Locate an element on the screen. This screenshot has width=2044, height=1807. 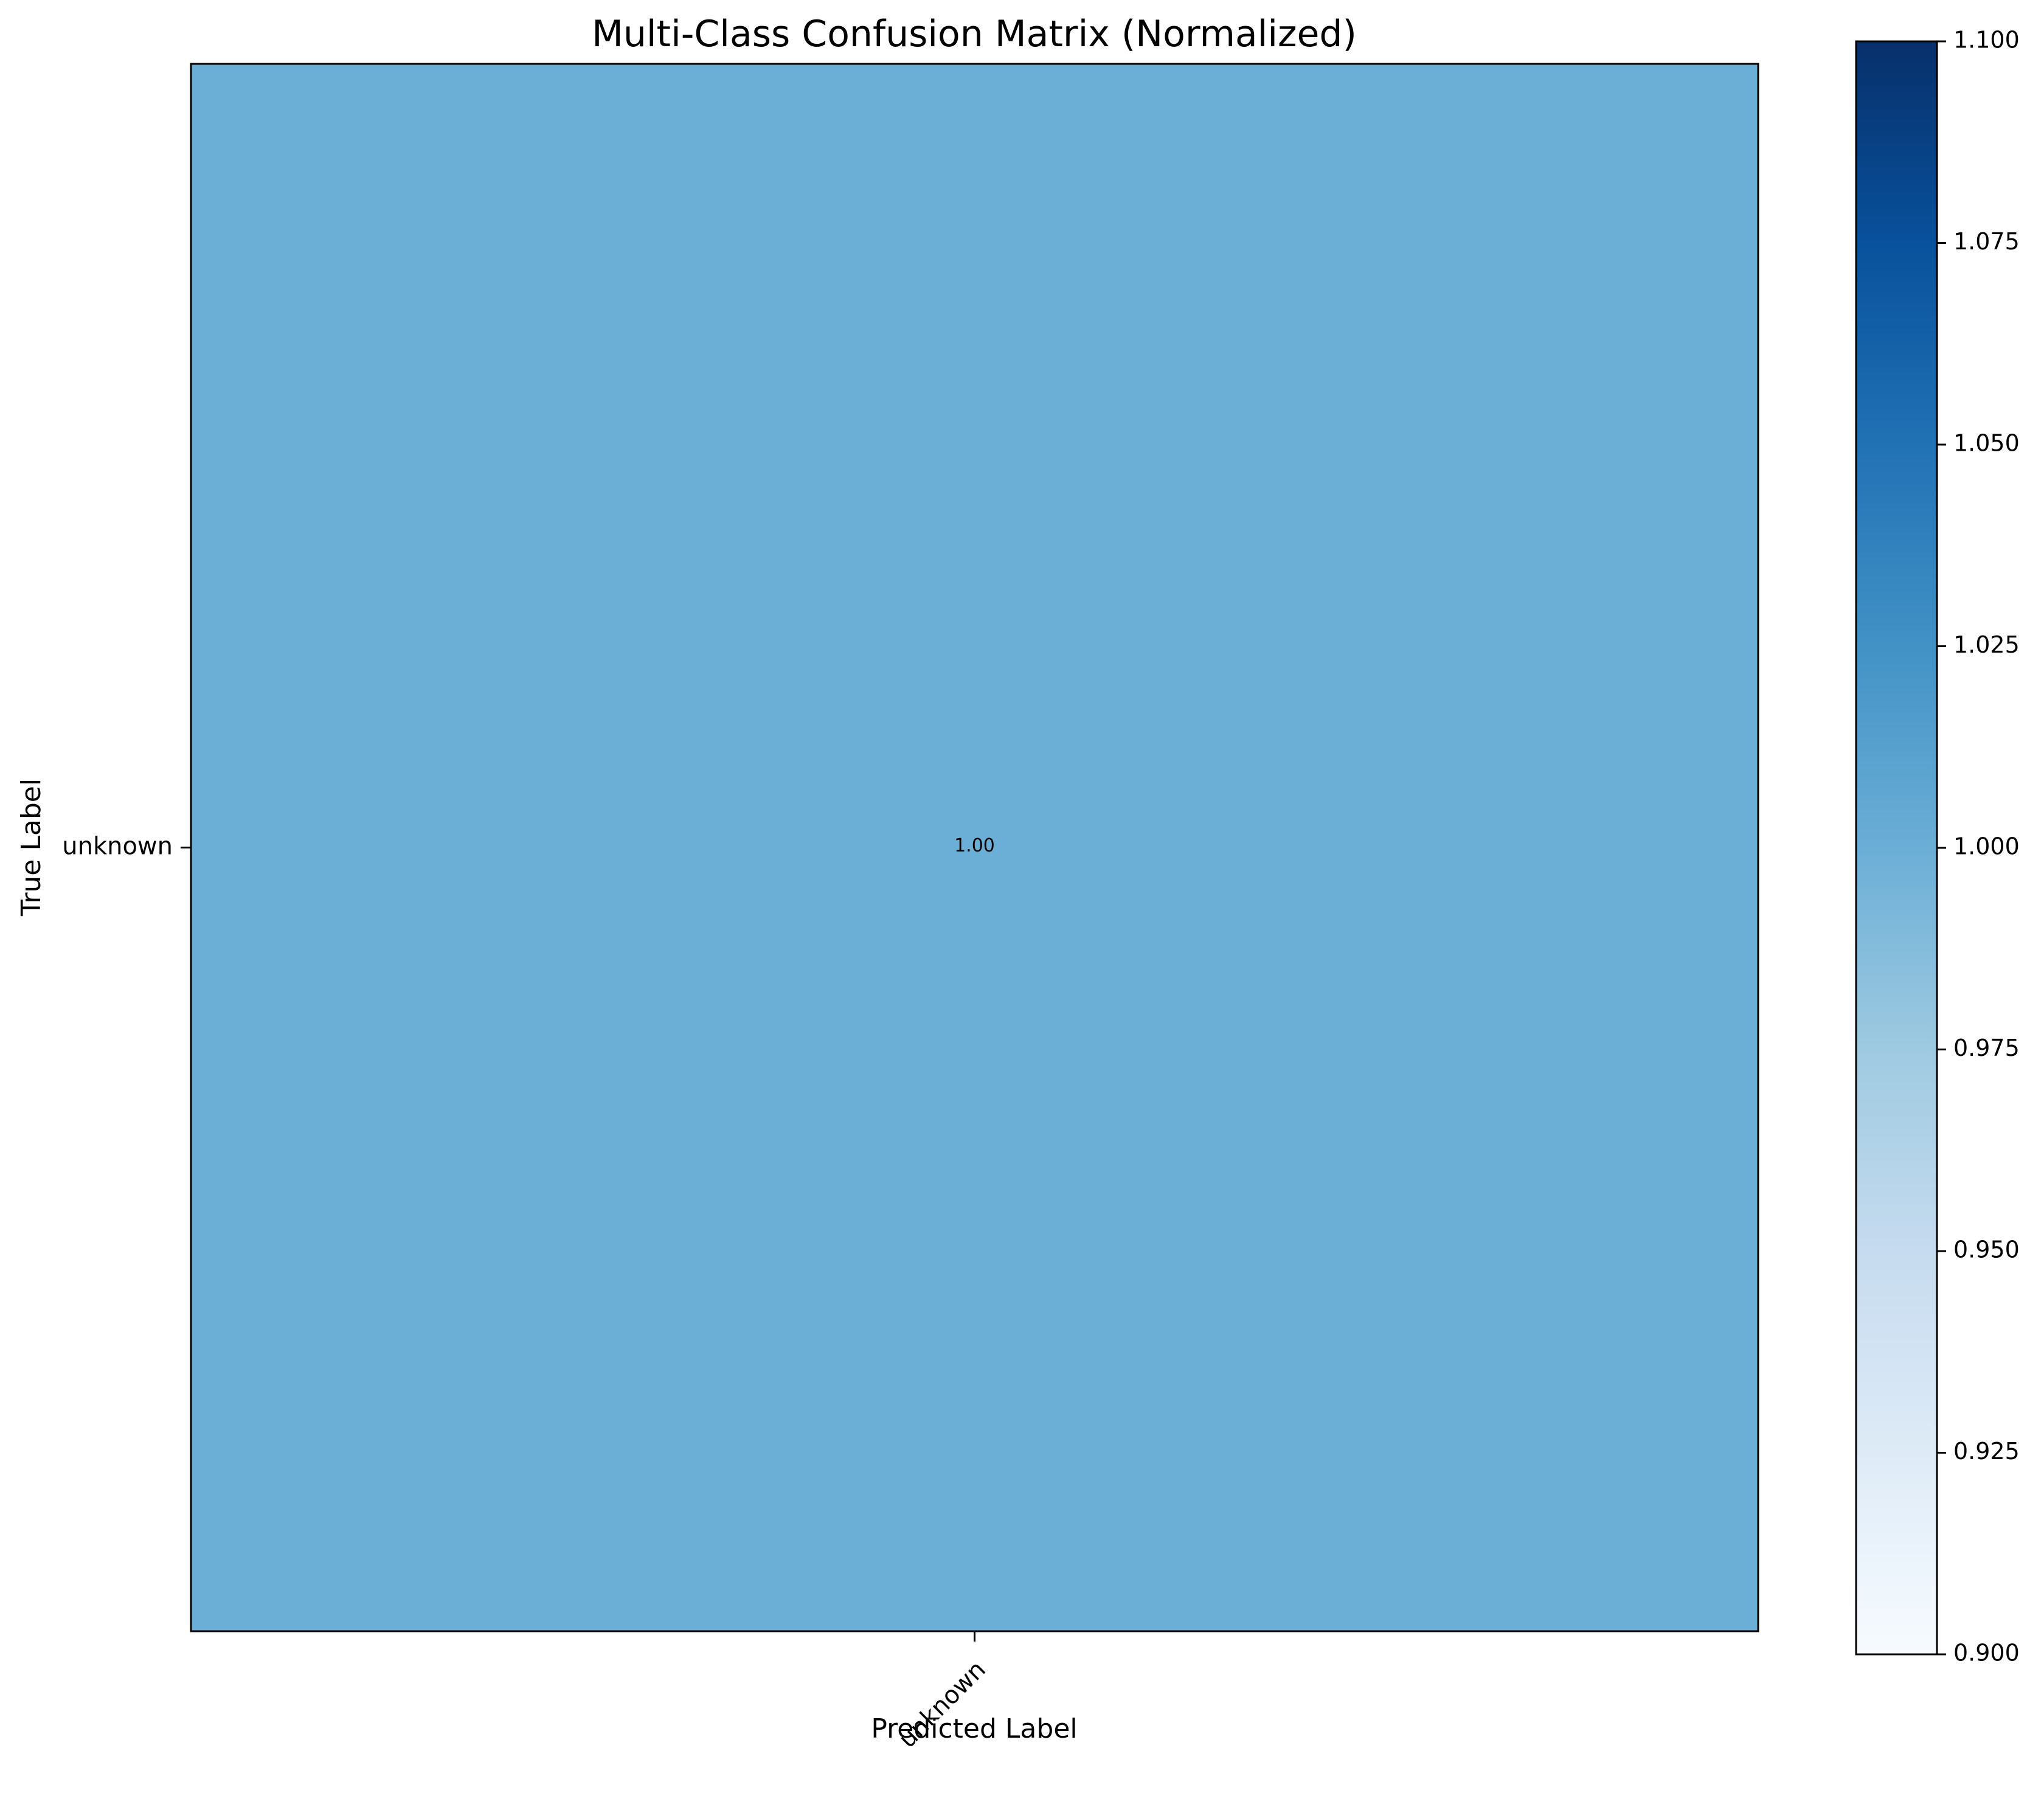
colorbar-tick-label: 1.050 is located at coordinates (1986, 444).